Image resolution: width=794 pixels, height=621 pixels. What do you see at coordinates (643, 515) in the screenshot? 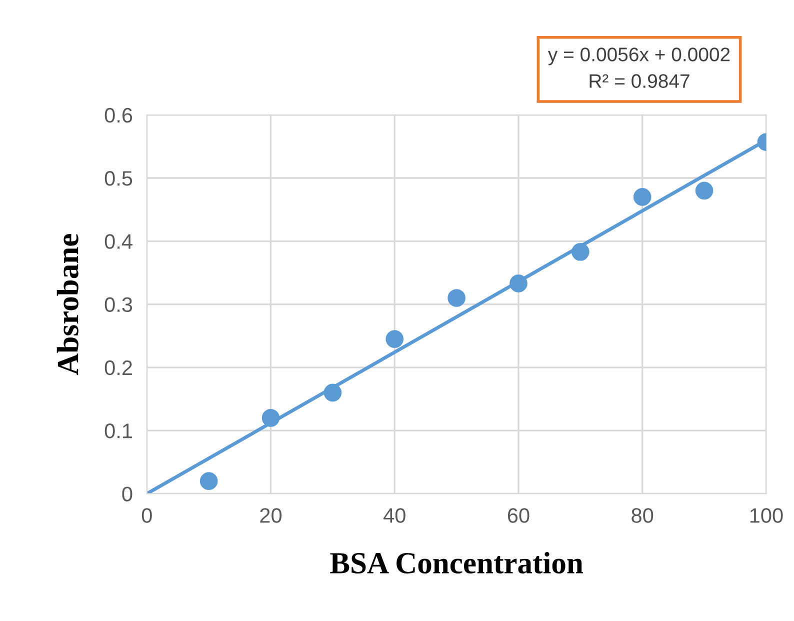
I see `x-tick-label: 80` at bounding box center [643, 515].